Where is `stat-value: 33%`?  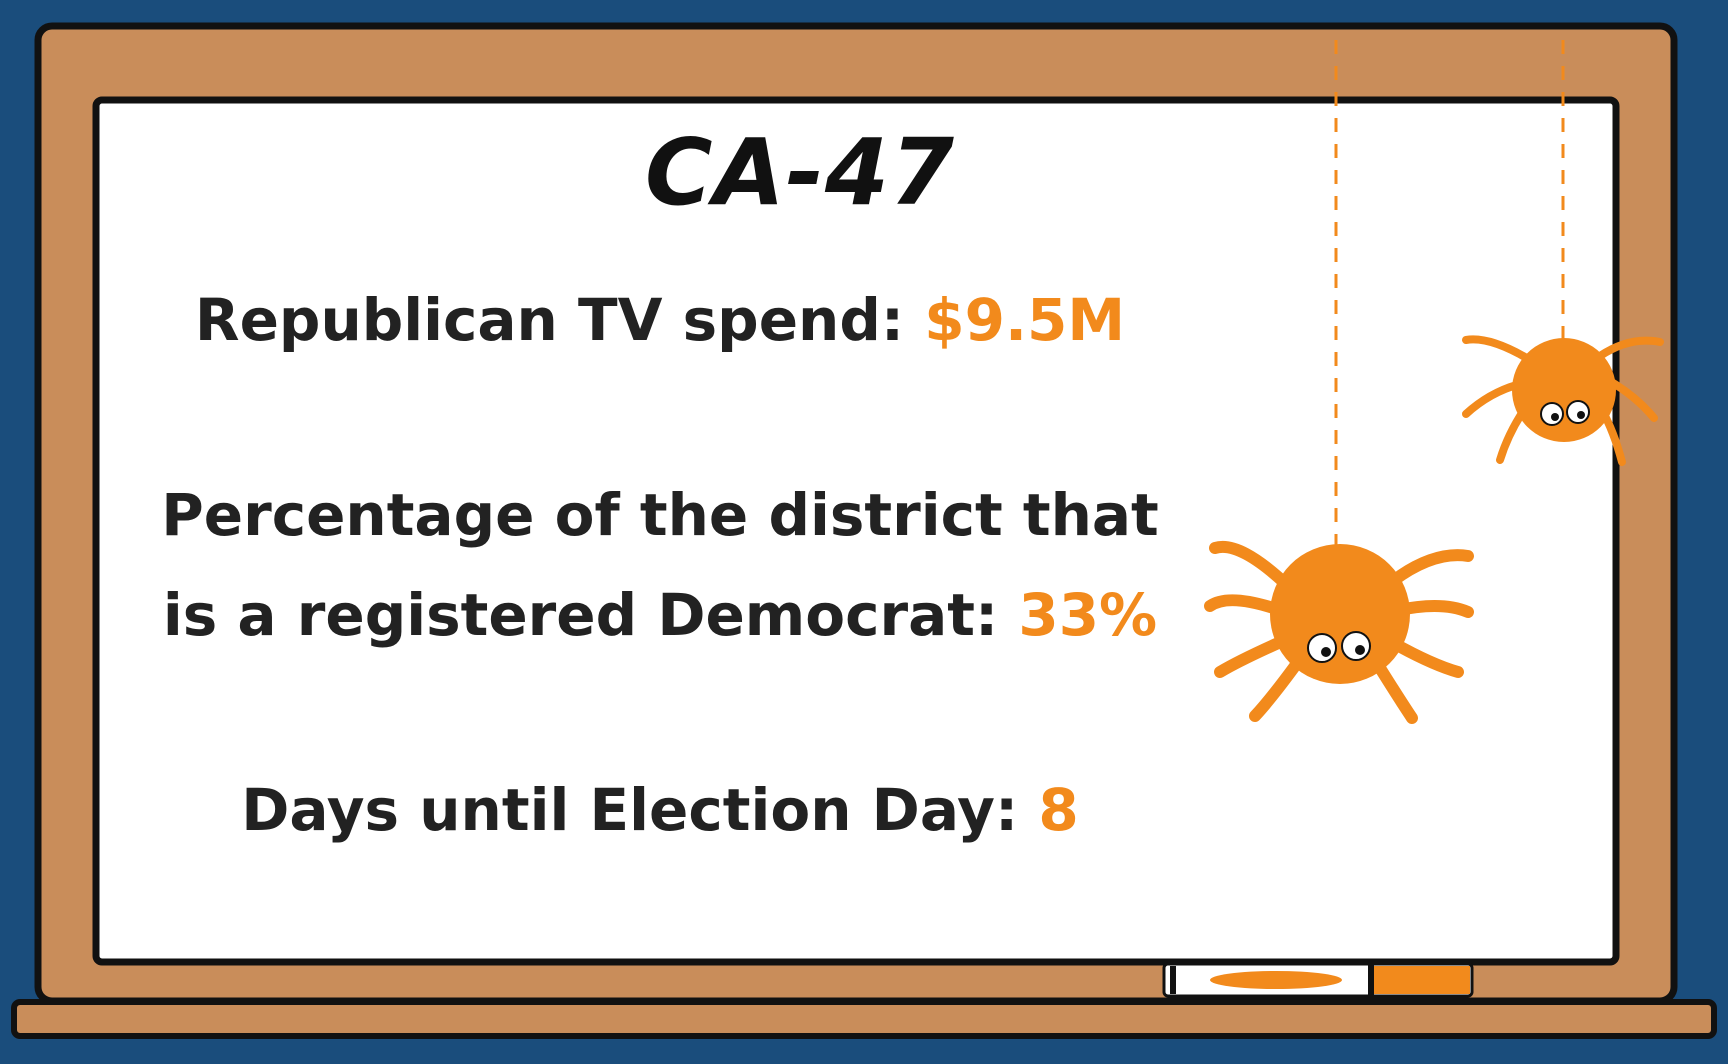
stat-value: 33% is located at coordinates (1088, 615).